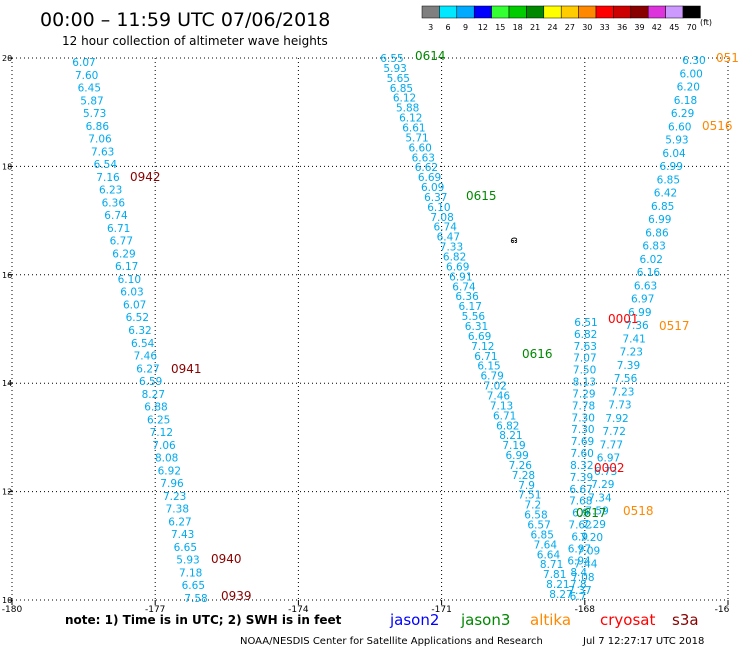  What do you see at coordinates (407, 109) in the screenshot?
I see `swh-value-label: 5.88` at bounding box center [407, 109].